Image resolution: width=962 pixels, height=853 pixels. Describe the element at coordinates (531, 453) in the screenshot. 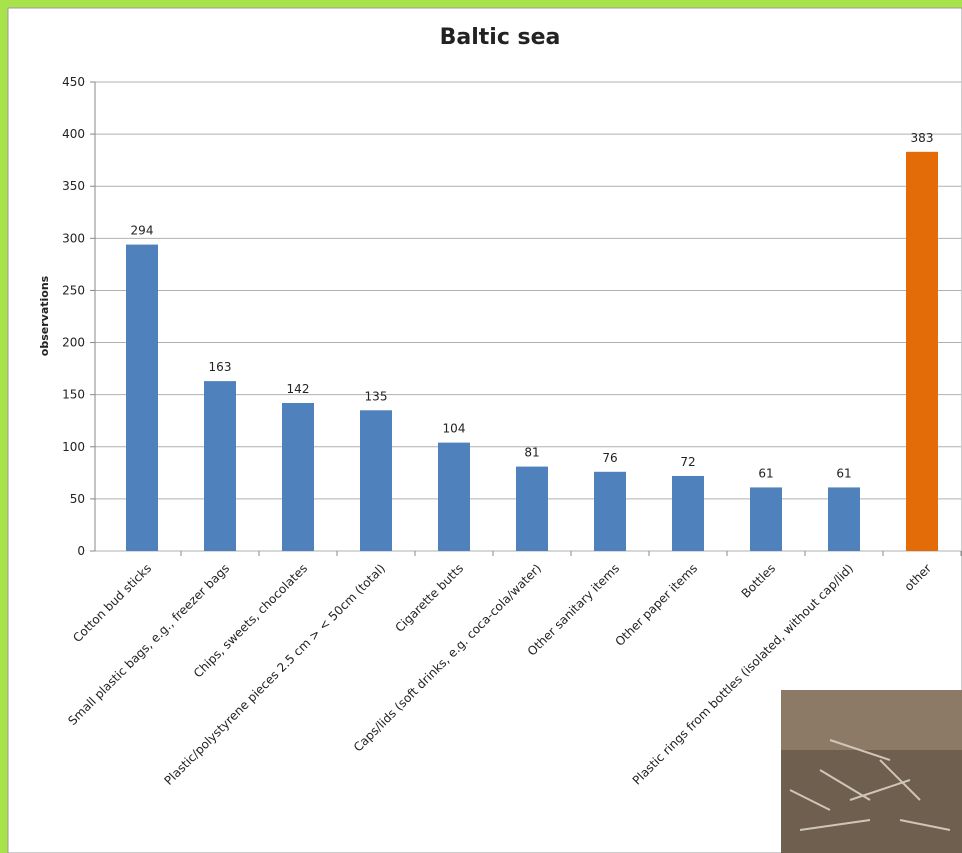

I see `data-label: 81` at that location.